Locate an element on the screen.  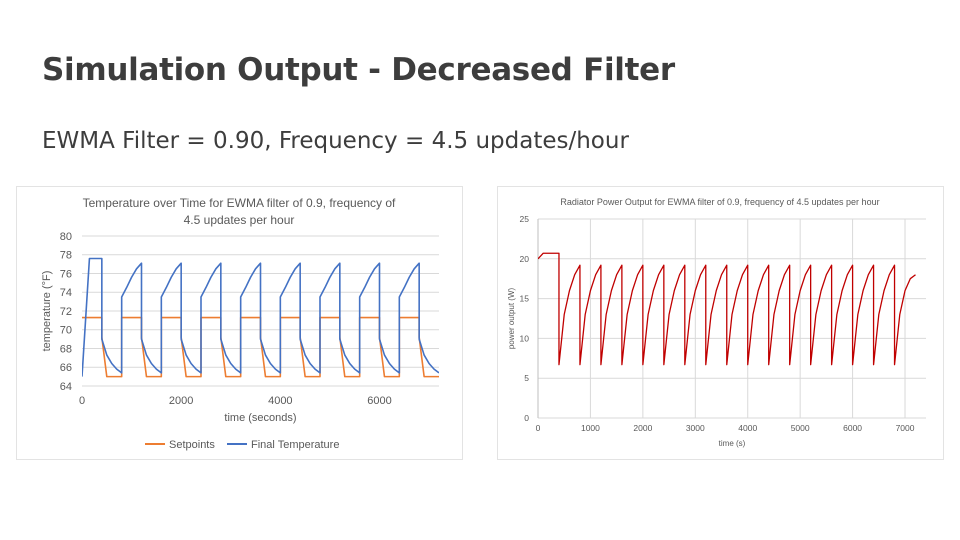
y-tick-label: 76 is located at coordinates (66, 274).